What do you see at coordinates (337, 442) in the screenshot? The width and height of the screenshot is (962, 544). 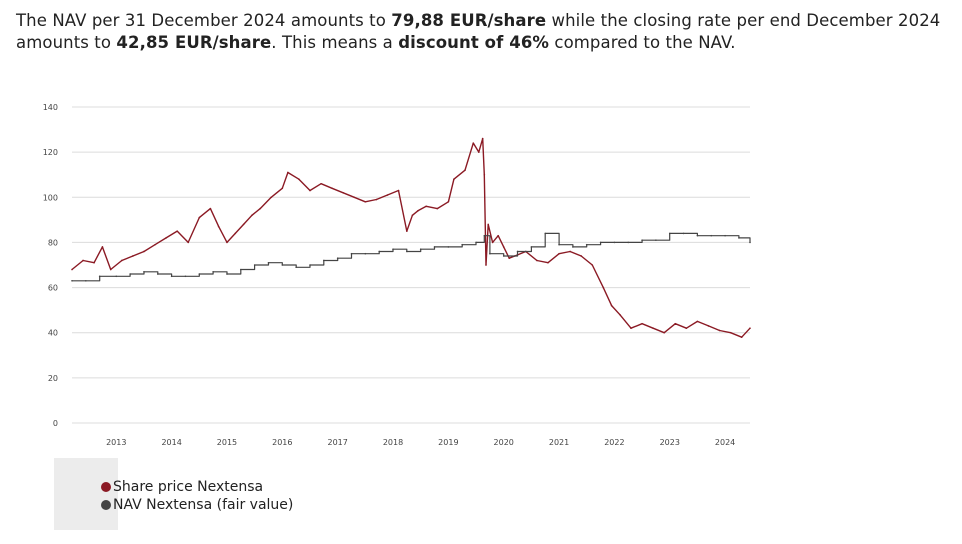 I see `x-tick-label-2017: 2017` at bounding box center [337, 442].